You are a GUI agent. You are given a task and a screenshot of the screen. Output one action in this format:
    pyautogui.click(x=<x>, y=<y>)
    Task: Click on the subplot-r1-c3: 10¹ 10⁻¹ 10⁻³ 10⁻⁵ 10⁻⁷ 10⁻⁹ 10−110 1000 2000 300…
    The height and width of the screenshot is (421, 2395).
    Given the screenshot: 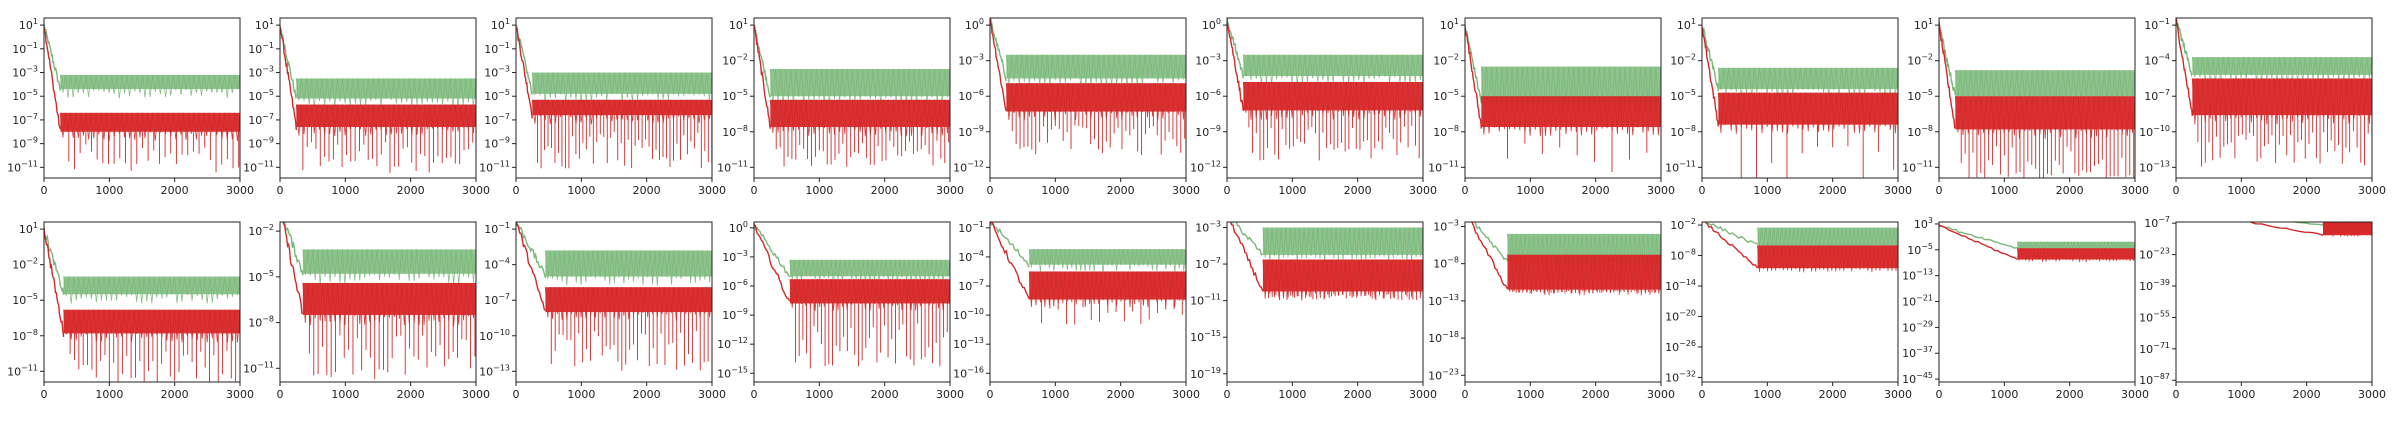 What is the action you would take?
    pyautogui.click(x=602, y=107)
    